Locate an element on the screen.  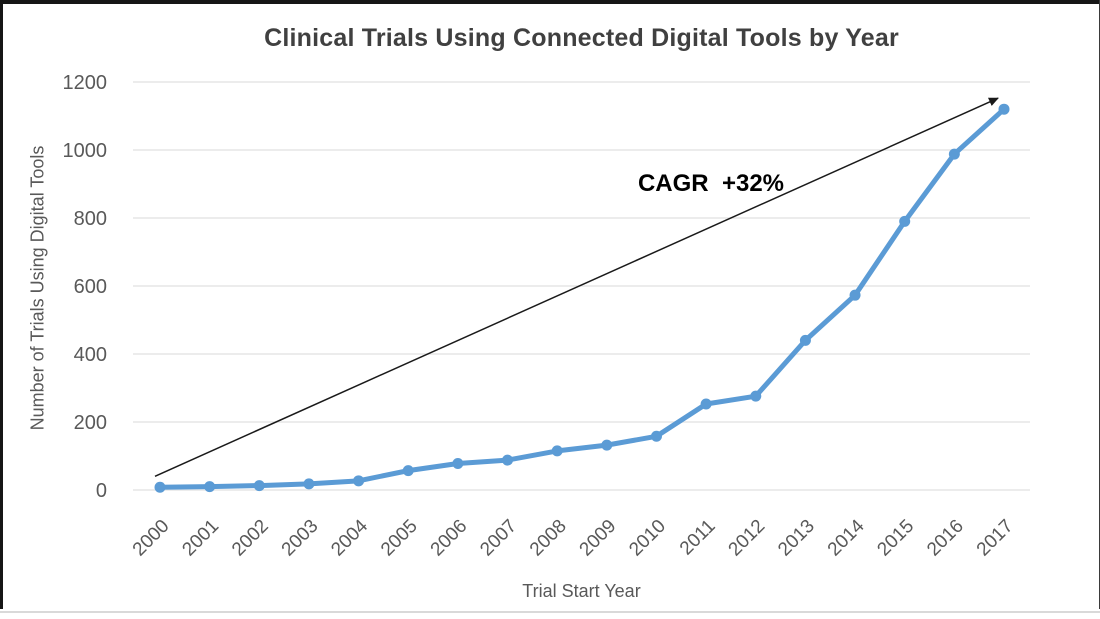
y-tick-label: 1000 is located at coordinates (85, 151).